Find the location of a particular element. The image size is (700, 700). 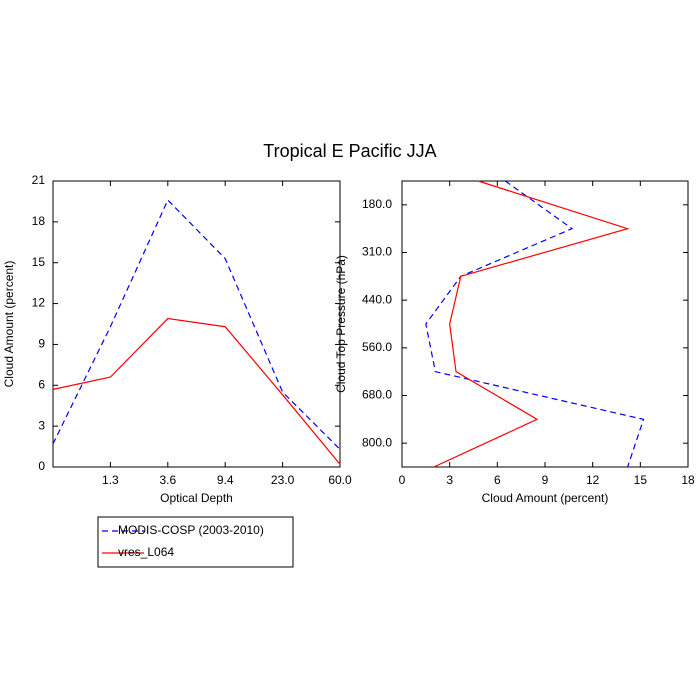

y-tick-label: 680.0 is located at coordinates (377, 395).